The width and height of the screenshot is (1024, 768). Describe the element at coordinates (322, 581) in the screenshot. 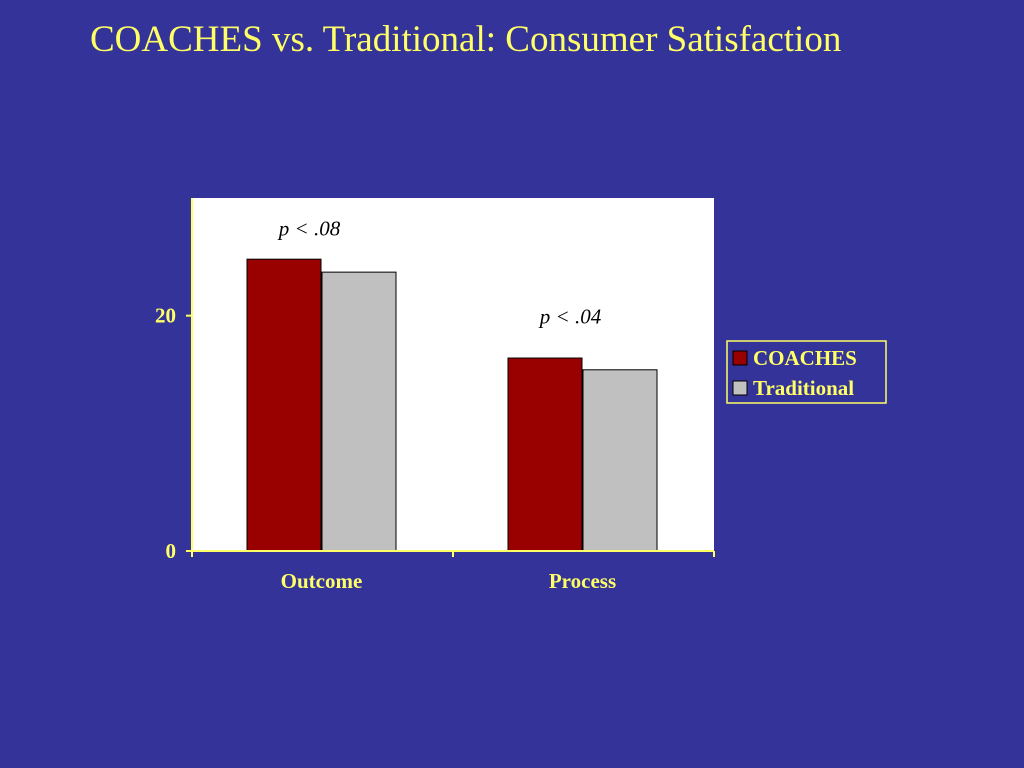

I see `x-category-label: Outcome` at that location.